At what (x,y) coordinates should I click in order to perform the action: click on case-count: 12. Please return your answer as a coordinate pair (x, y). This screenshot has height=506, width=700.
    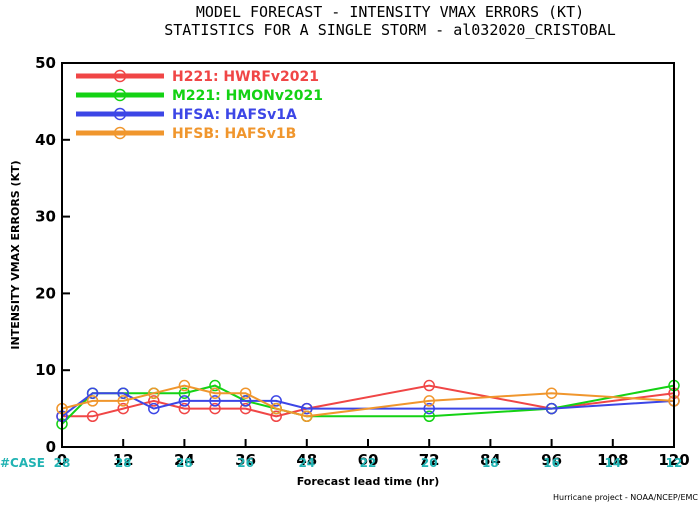
    Looking at the image, I should click on (674, 463).